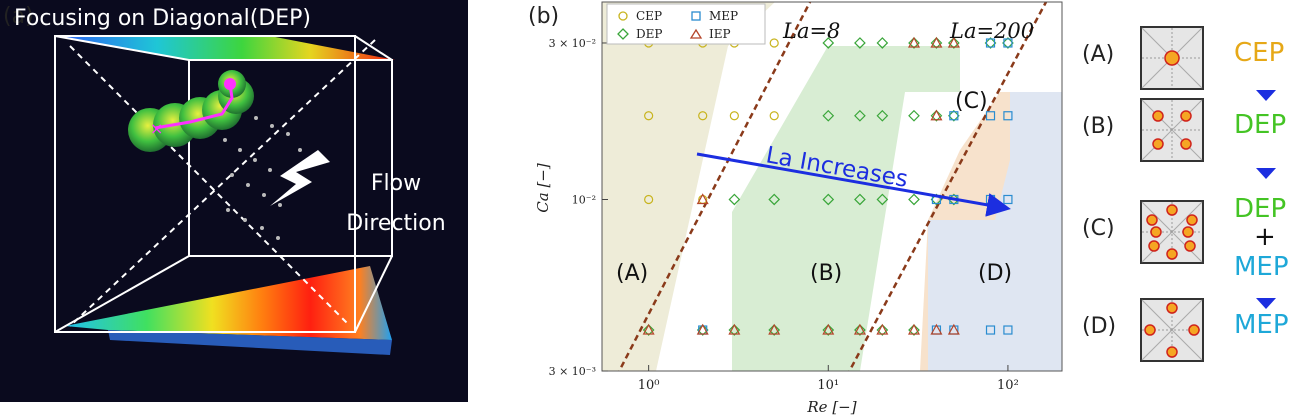 This screenshot has width=1299, height=418. I want to click on panel-a-title: Focusing on Diagonal(DEP), so click(163, 18).